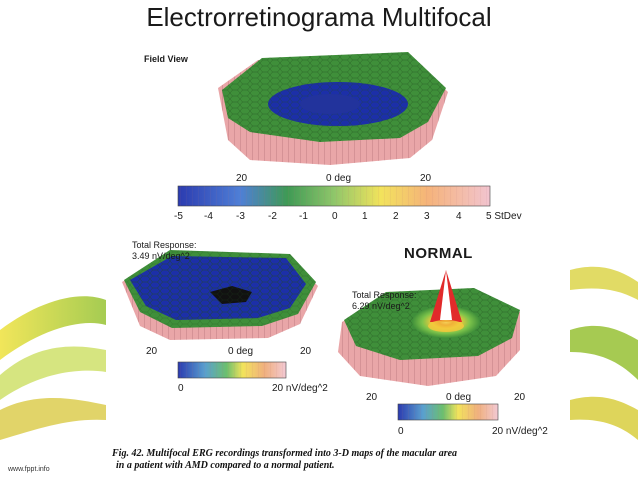  Describe the element at coordinates (438, 253) in the screenshot. I see `normal-title: NORMAL` at that location.